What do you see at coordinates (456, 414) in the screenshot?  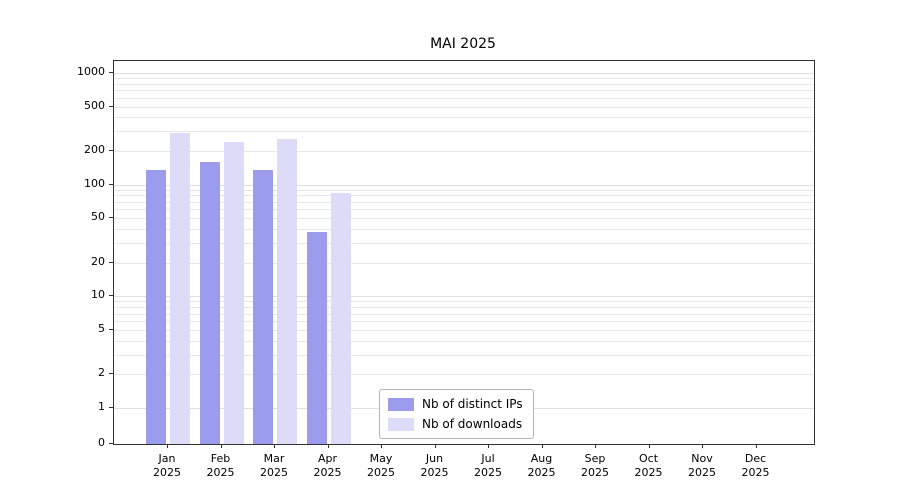 I see `legend: Nb of distinct IPs Nb of downloads` at bounding box center [456, 414].